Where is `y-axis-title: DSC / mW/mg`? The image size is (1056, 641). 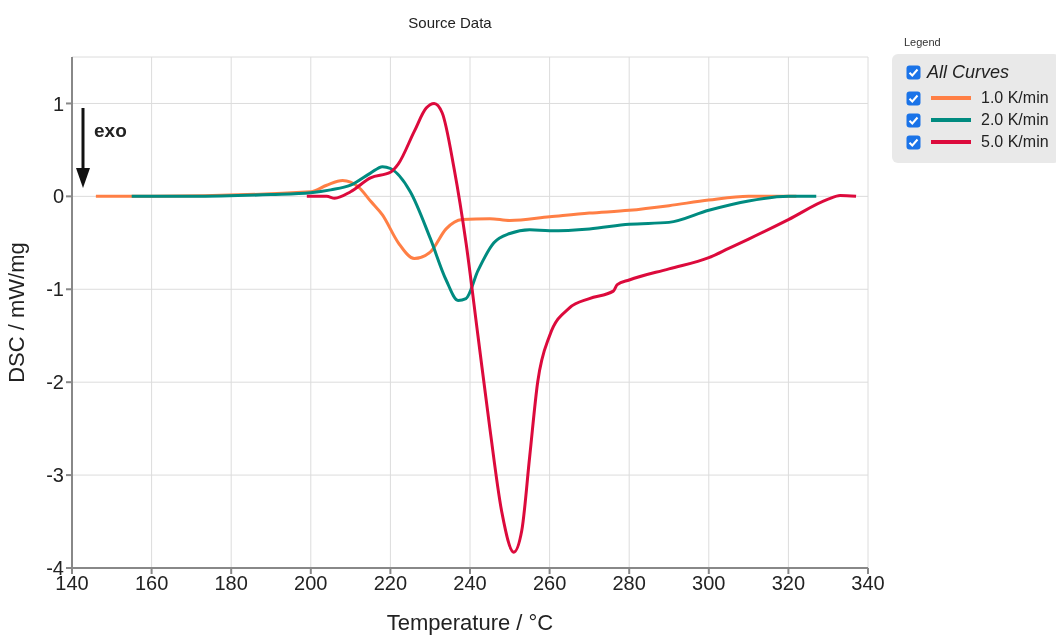 y-axis-title: DSC / mW/mg is located at coordinates (16, 312).